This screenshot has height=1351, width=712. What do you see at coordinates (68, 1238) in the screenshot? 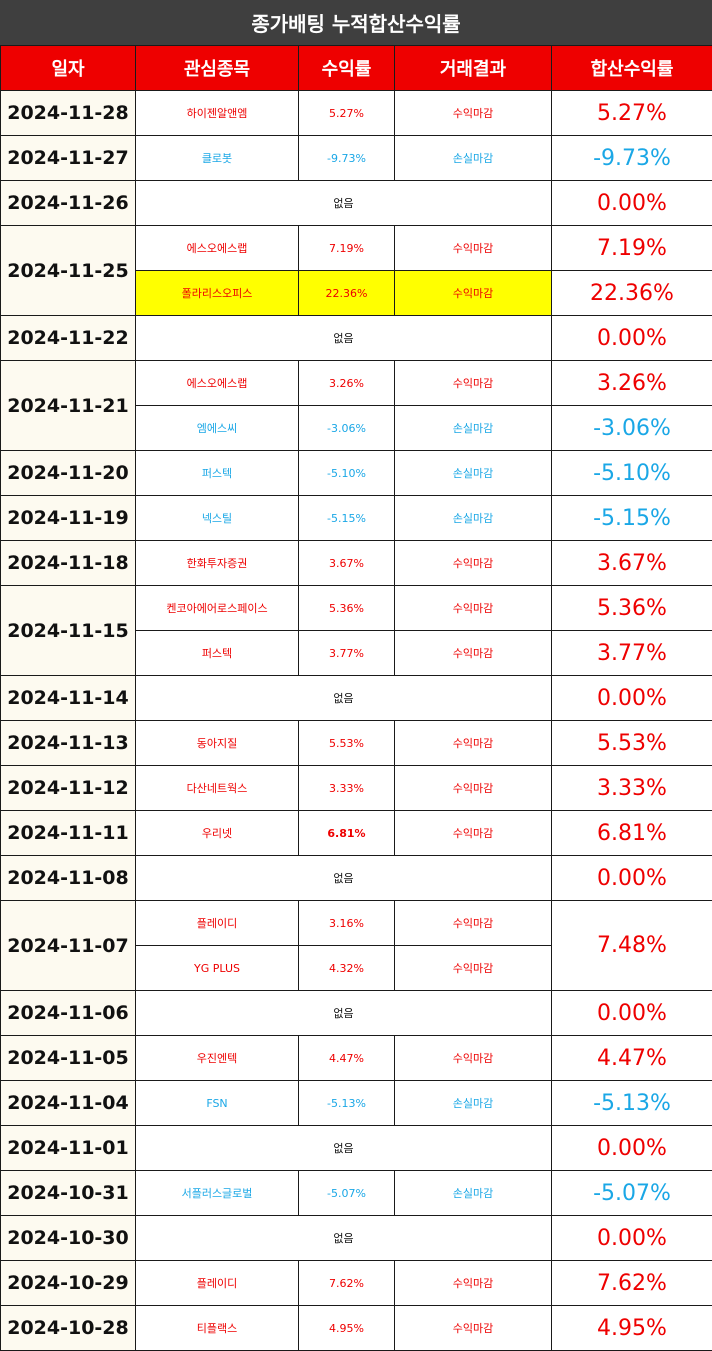
I see `date-cell: 2024-10-30` at bounding box center [68, 1238].